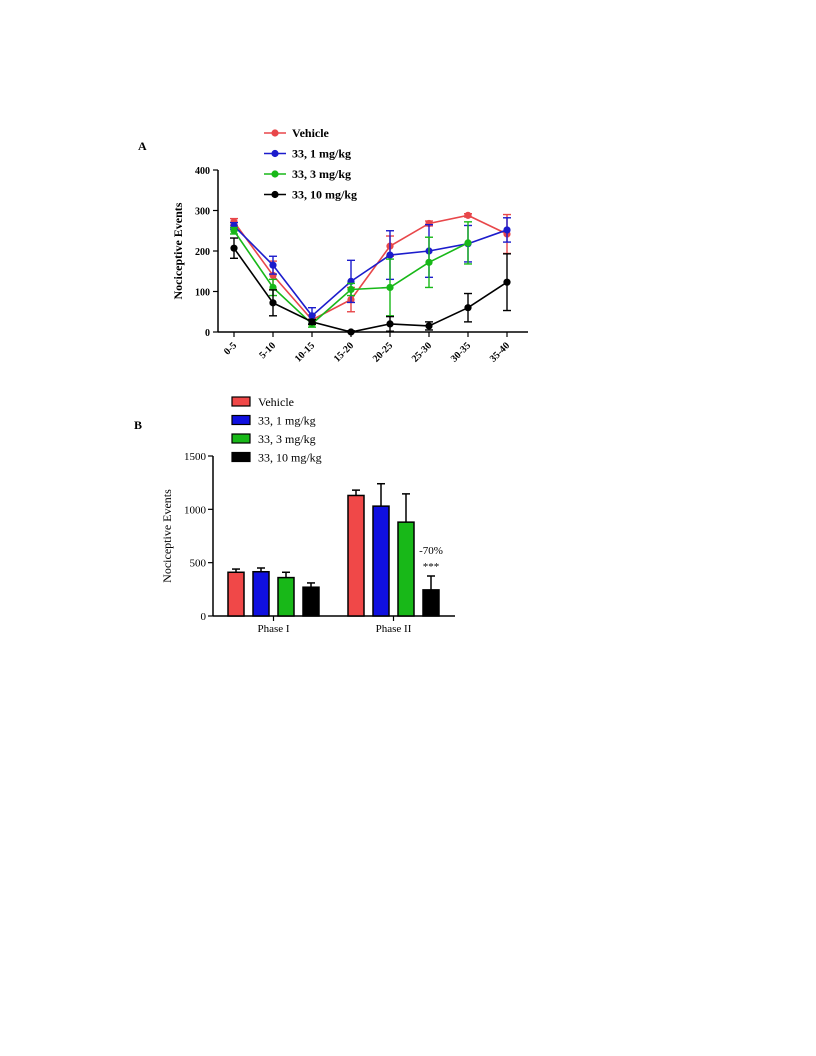  What do you see at coordinates (383, 352) in the screenshot?
I see `x-tick-label: 20-25` at bounding box center [383, 352].